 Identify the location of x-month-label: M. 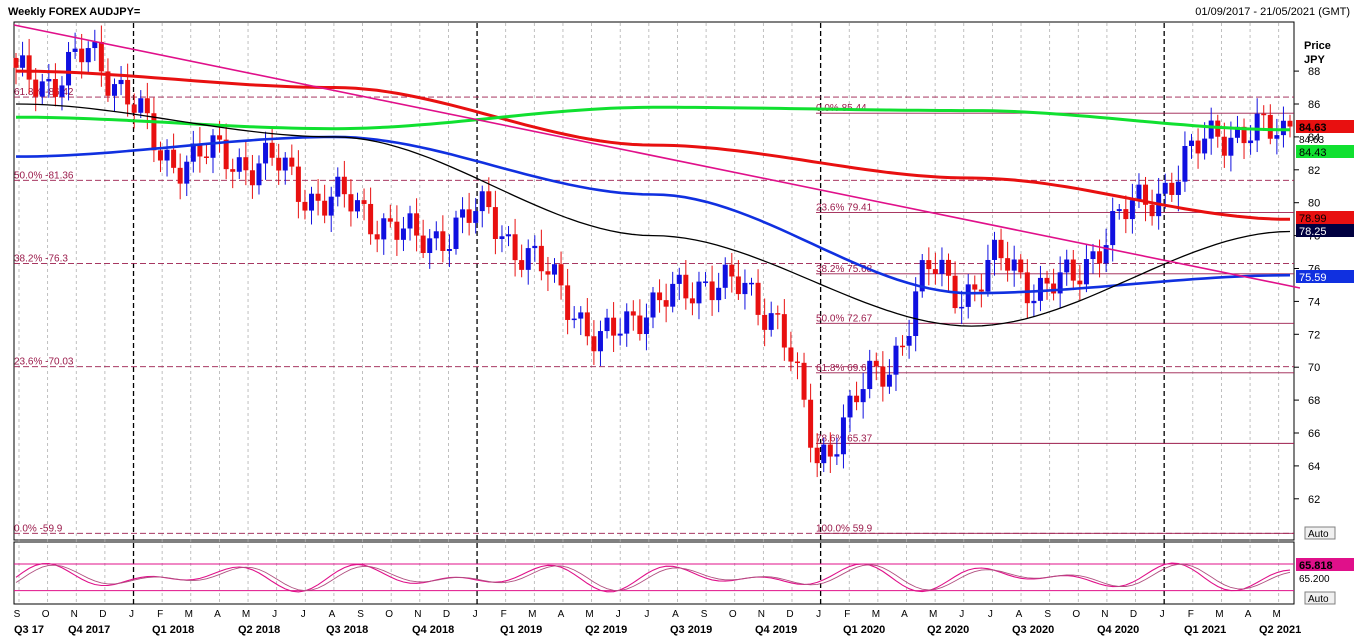
(933, 614).